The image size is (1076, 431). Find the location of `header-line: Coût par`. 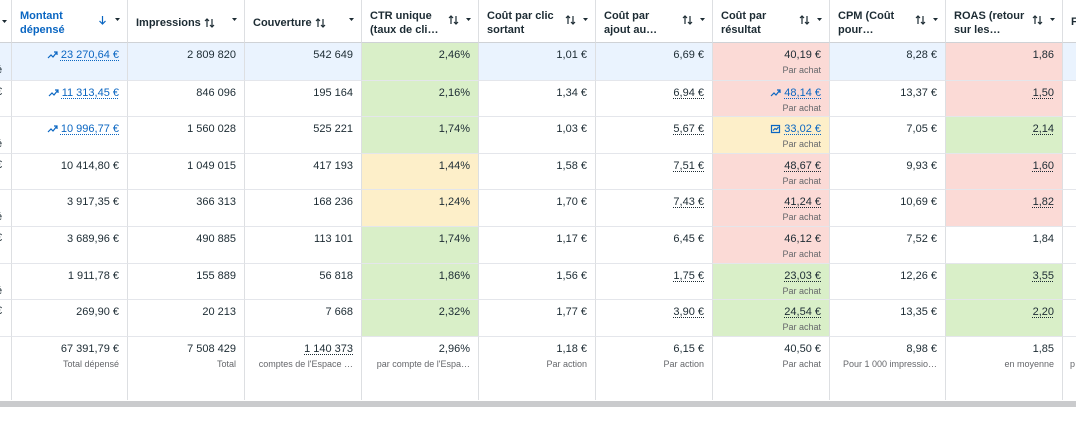

header-line: Coût par is located at coordinates (630, 16).